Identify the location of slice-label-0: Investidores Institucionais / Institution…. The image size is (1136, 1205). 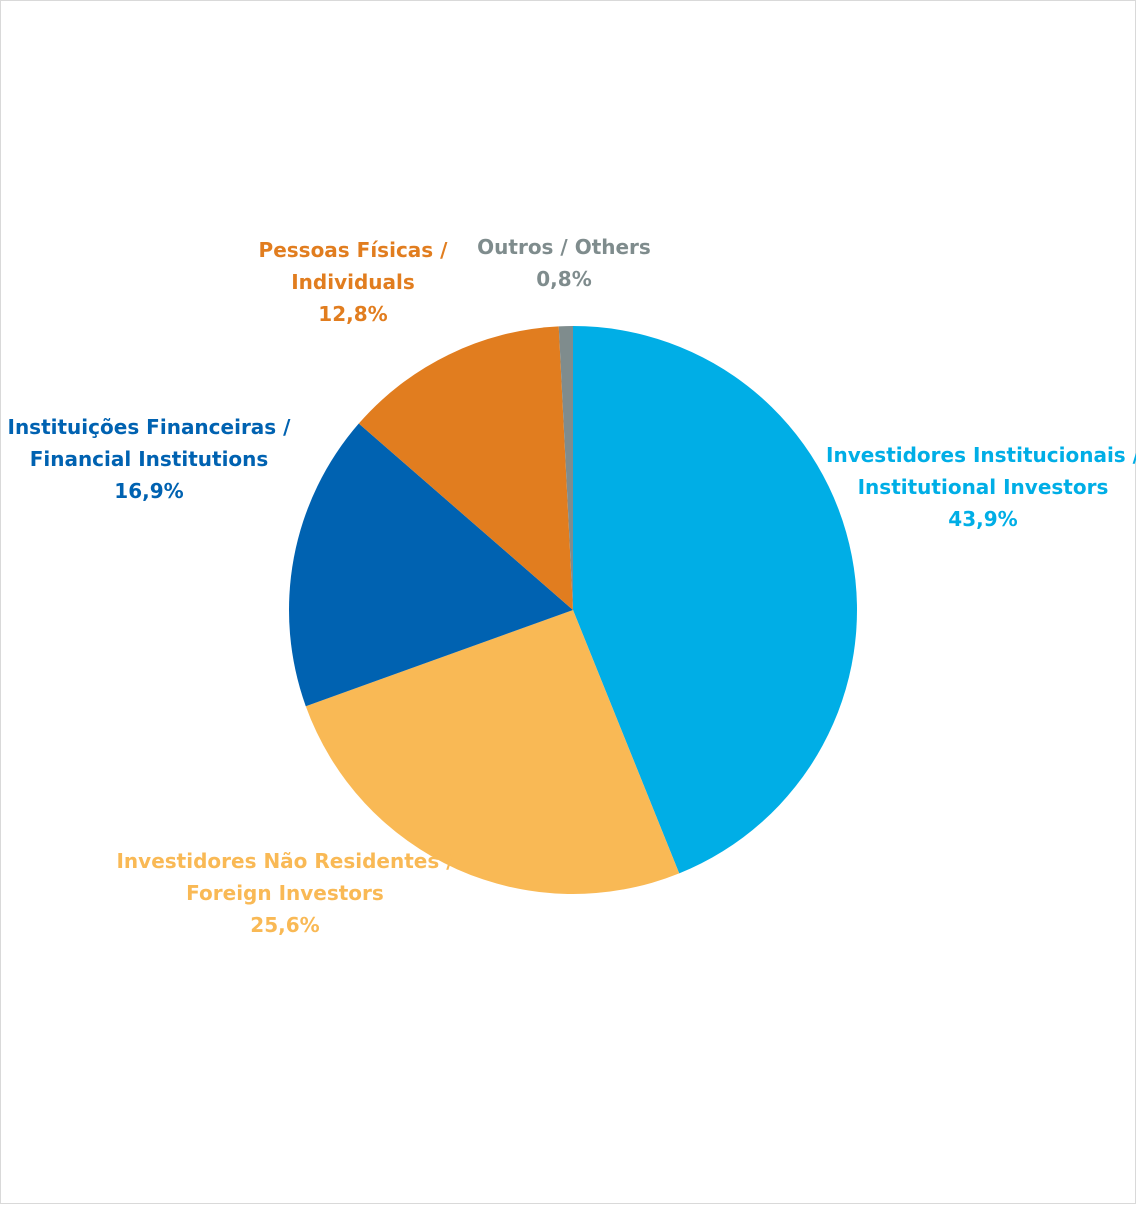
(981, 487).